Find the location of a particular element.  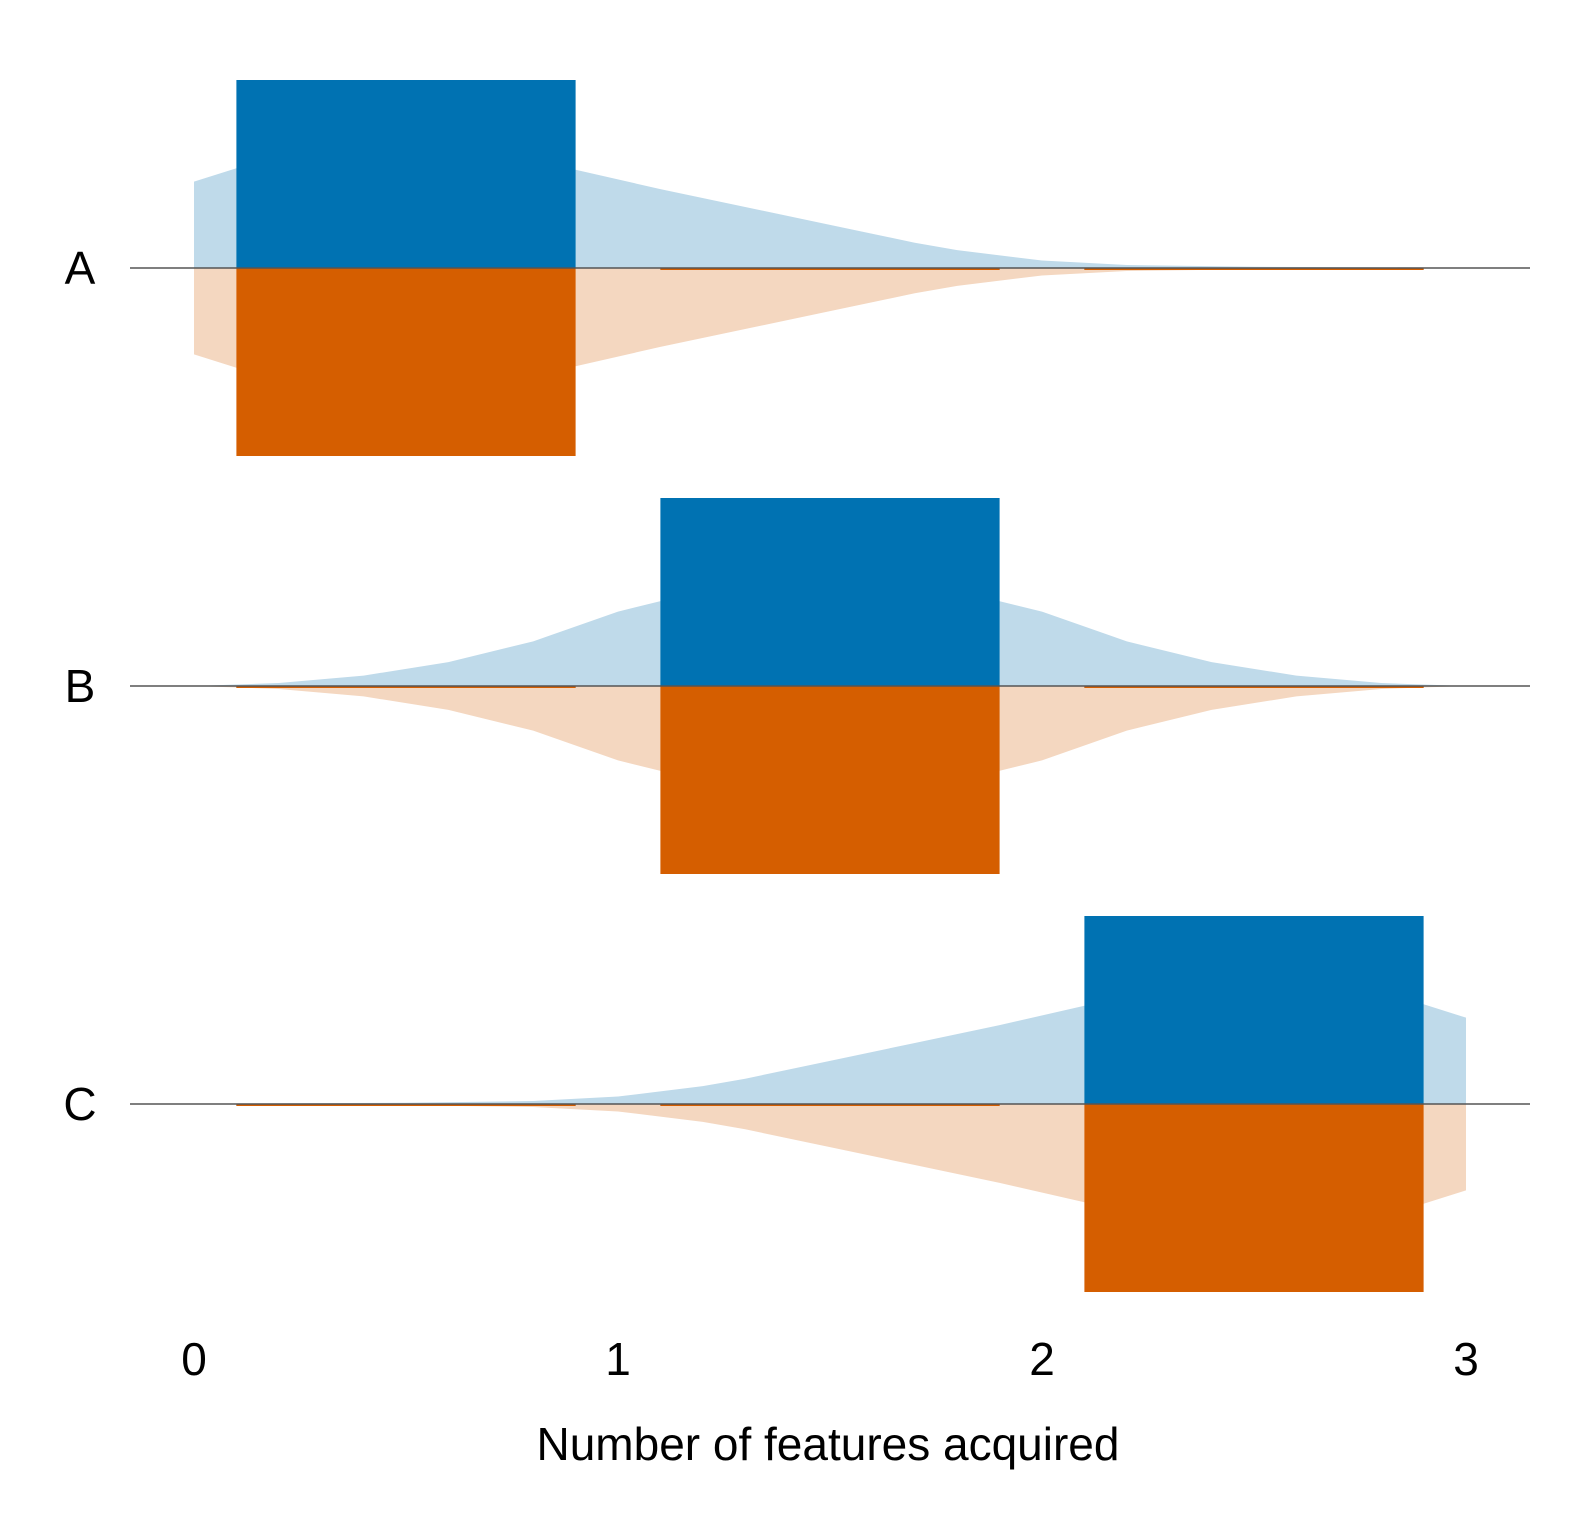

row-label-c: C is located at coordinates (79, 1104).